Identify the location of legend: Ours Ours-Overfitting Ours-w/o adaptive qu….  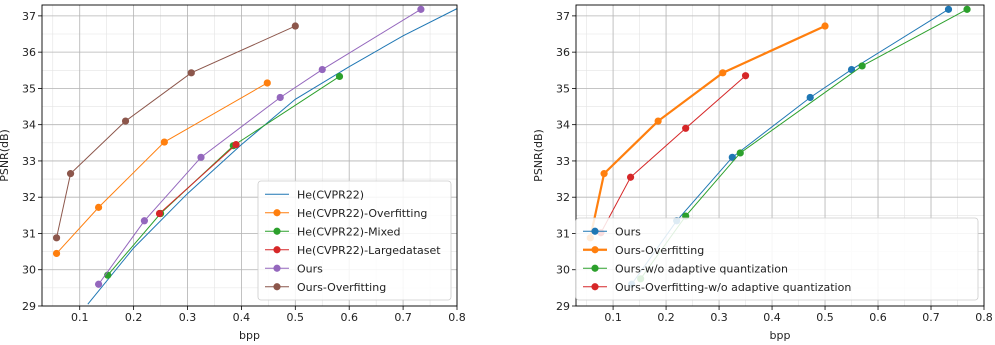
(777, 259).